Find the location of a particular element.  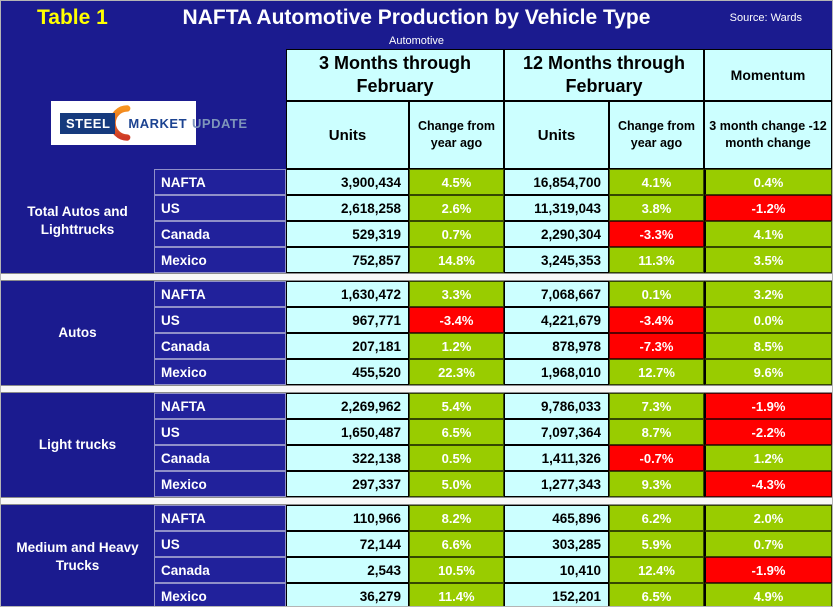

change-3mo-cell: 5.0% is located at coordinates (456, 484).